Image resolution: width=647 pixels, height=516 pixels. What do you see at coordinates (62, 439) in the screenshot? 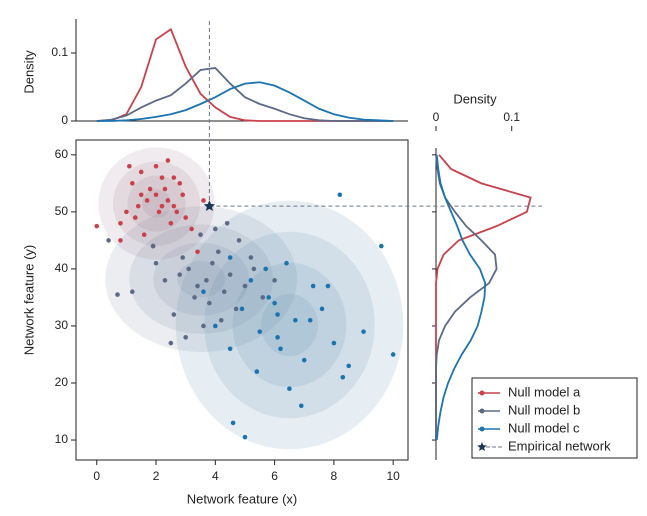
I see `y-tick-label: 10` at bounding box center [62, 439].